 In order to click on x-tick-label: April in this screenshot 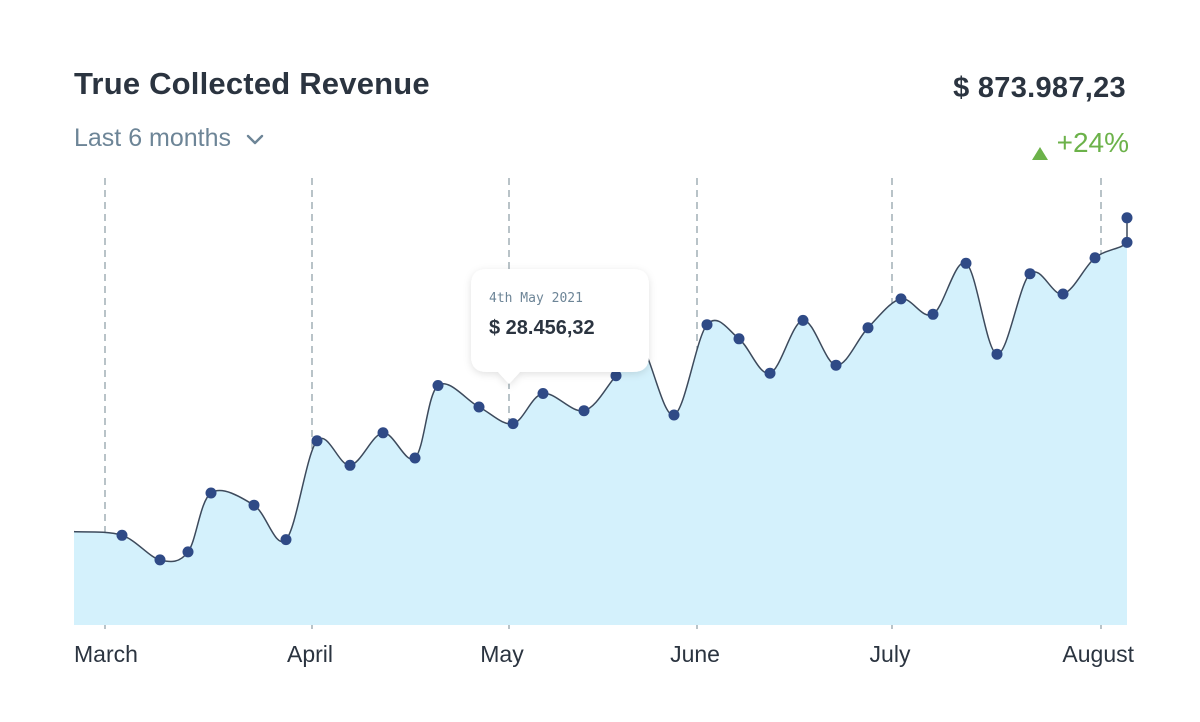, I will do `click(310, 654)`.